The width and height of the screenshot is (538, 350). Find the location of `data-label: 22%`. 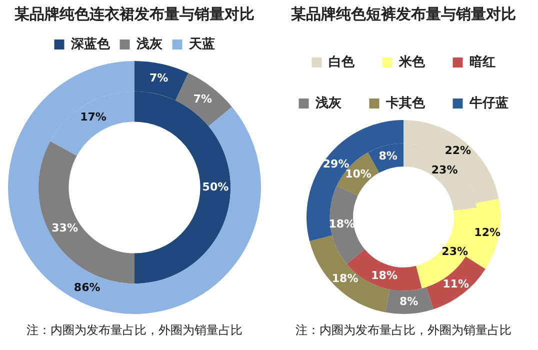

data-label: 22% is located at coordinates (458, 151).